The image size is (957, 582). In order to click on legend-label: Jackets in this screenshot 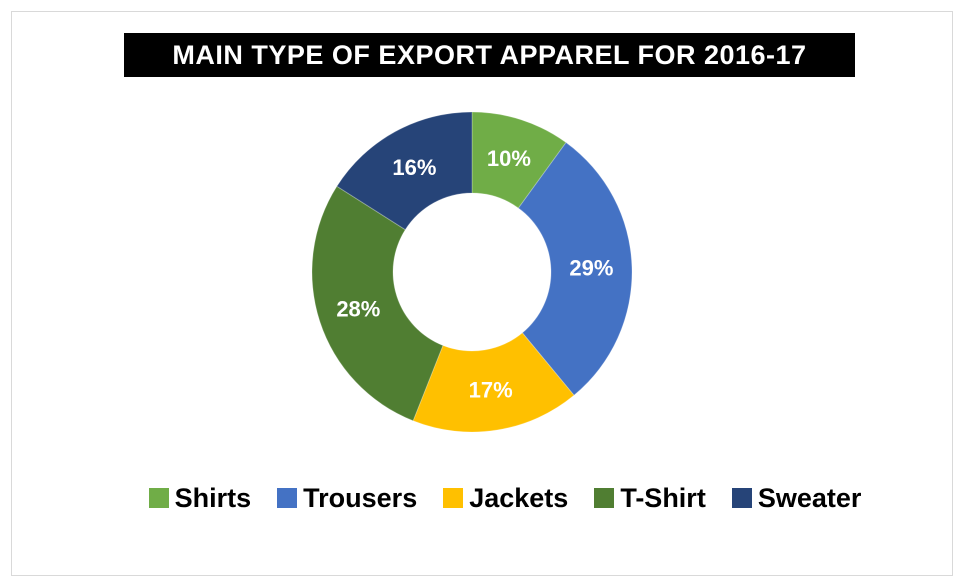, I will do `click(519, 497)`.